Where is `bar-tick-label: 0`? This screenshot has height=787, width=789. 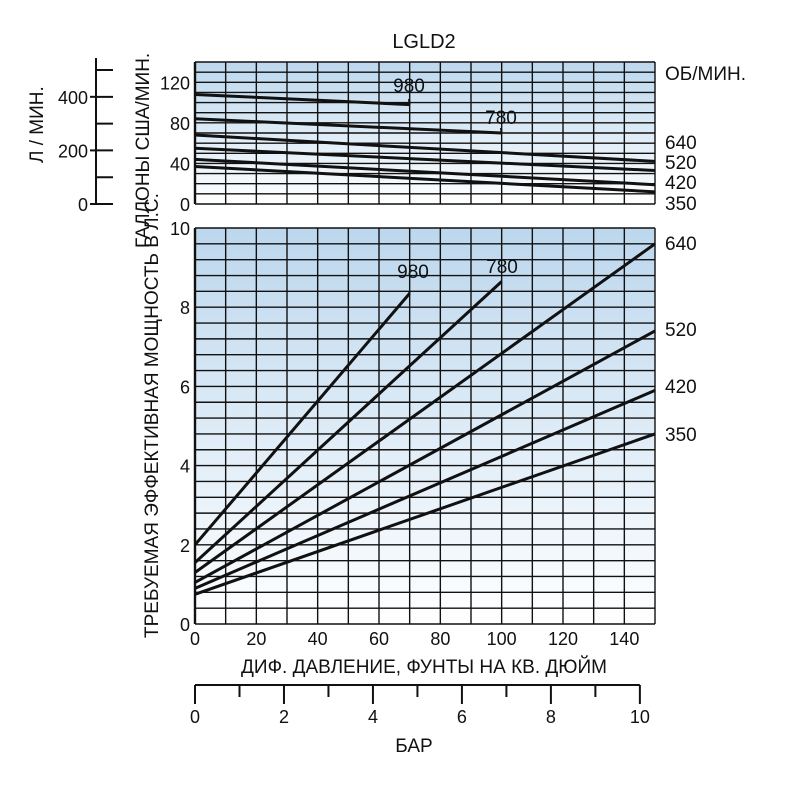
bar-tick-label: 0 is located at coordinates (195, 717).